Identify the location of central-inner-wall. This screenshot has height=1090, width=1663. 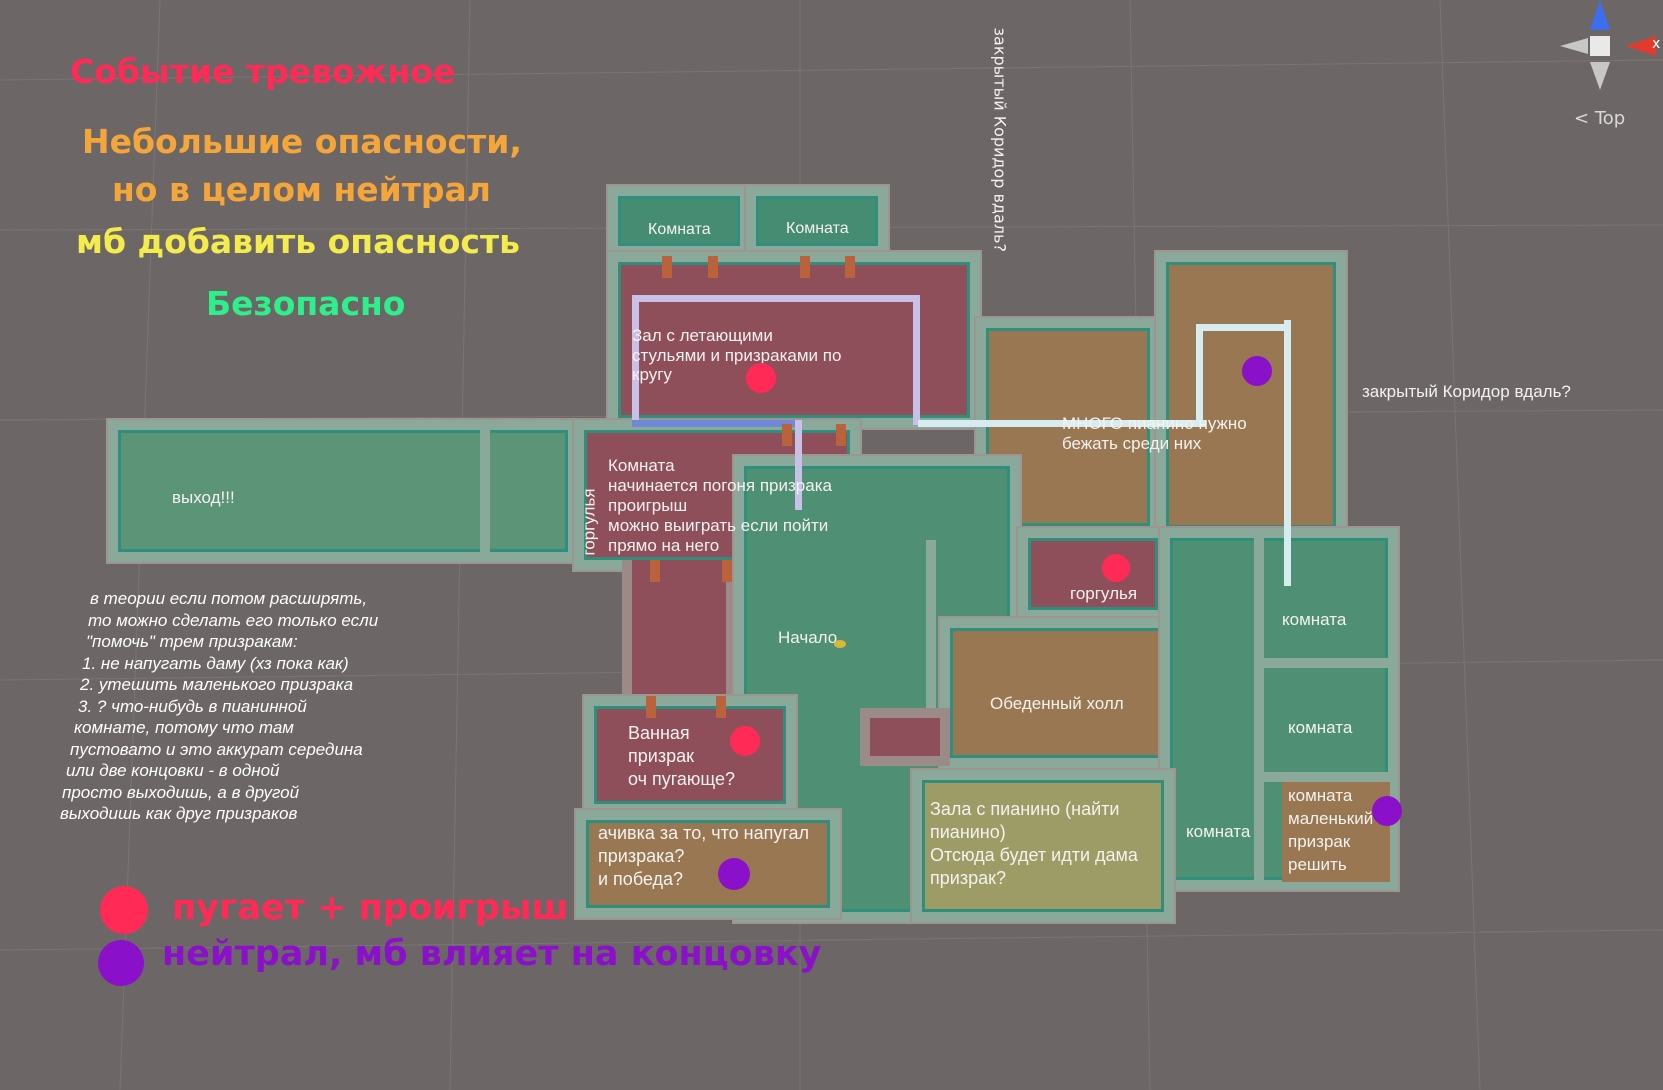
(931, 630).